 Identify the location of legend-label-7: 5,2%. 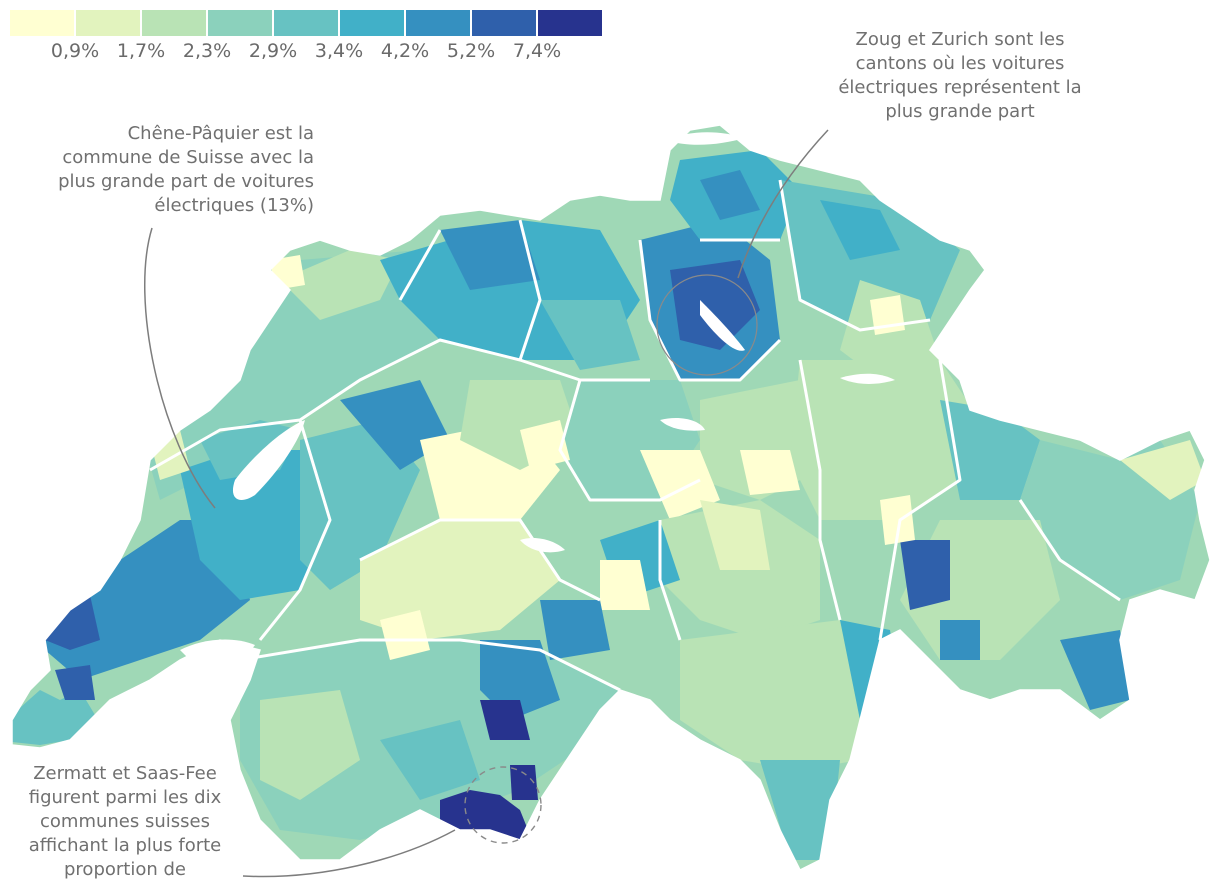
(471, 51).